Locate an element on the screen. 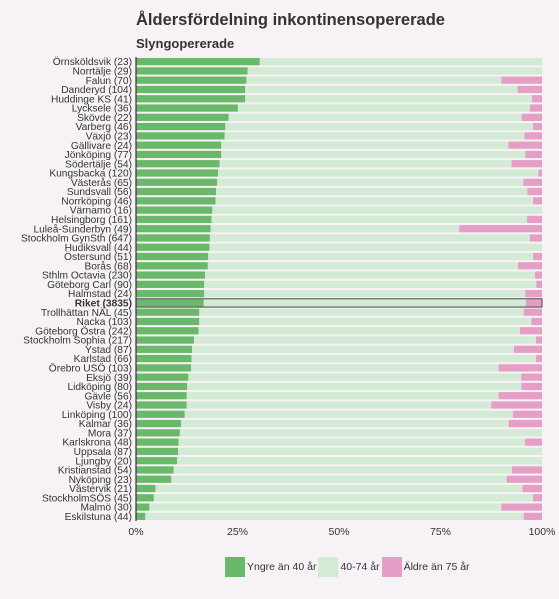 This screenshot has width=559, height=599. category-label: Värnamo (16) is located at coordinates (101, 211).